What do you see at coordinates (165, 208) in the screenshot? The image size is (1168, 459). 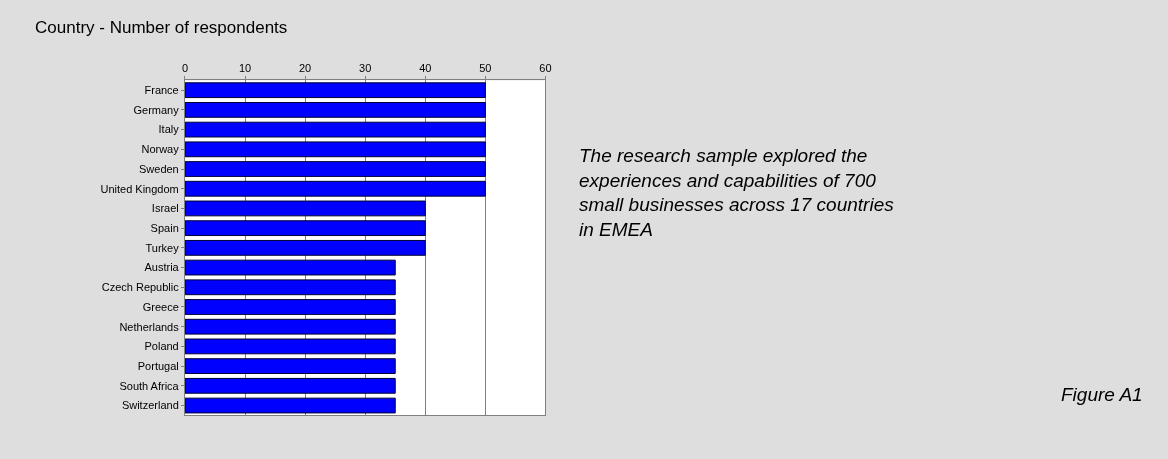 I see `y-tick-label: Israel` at bounding box center [165, 208].